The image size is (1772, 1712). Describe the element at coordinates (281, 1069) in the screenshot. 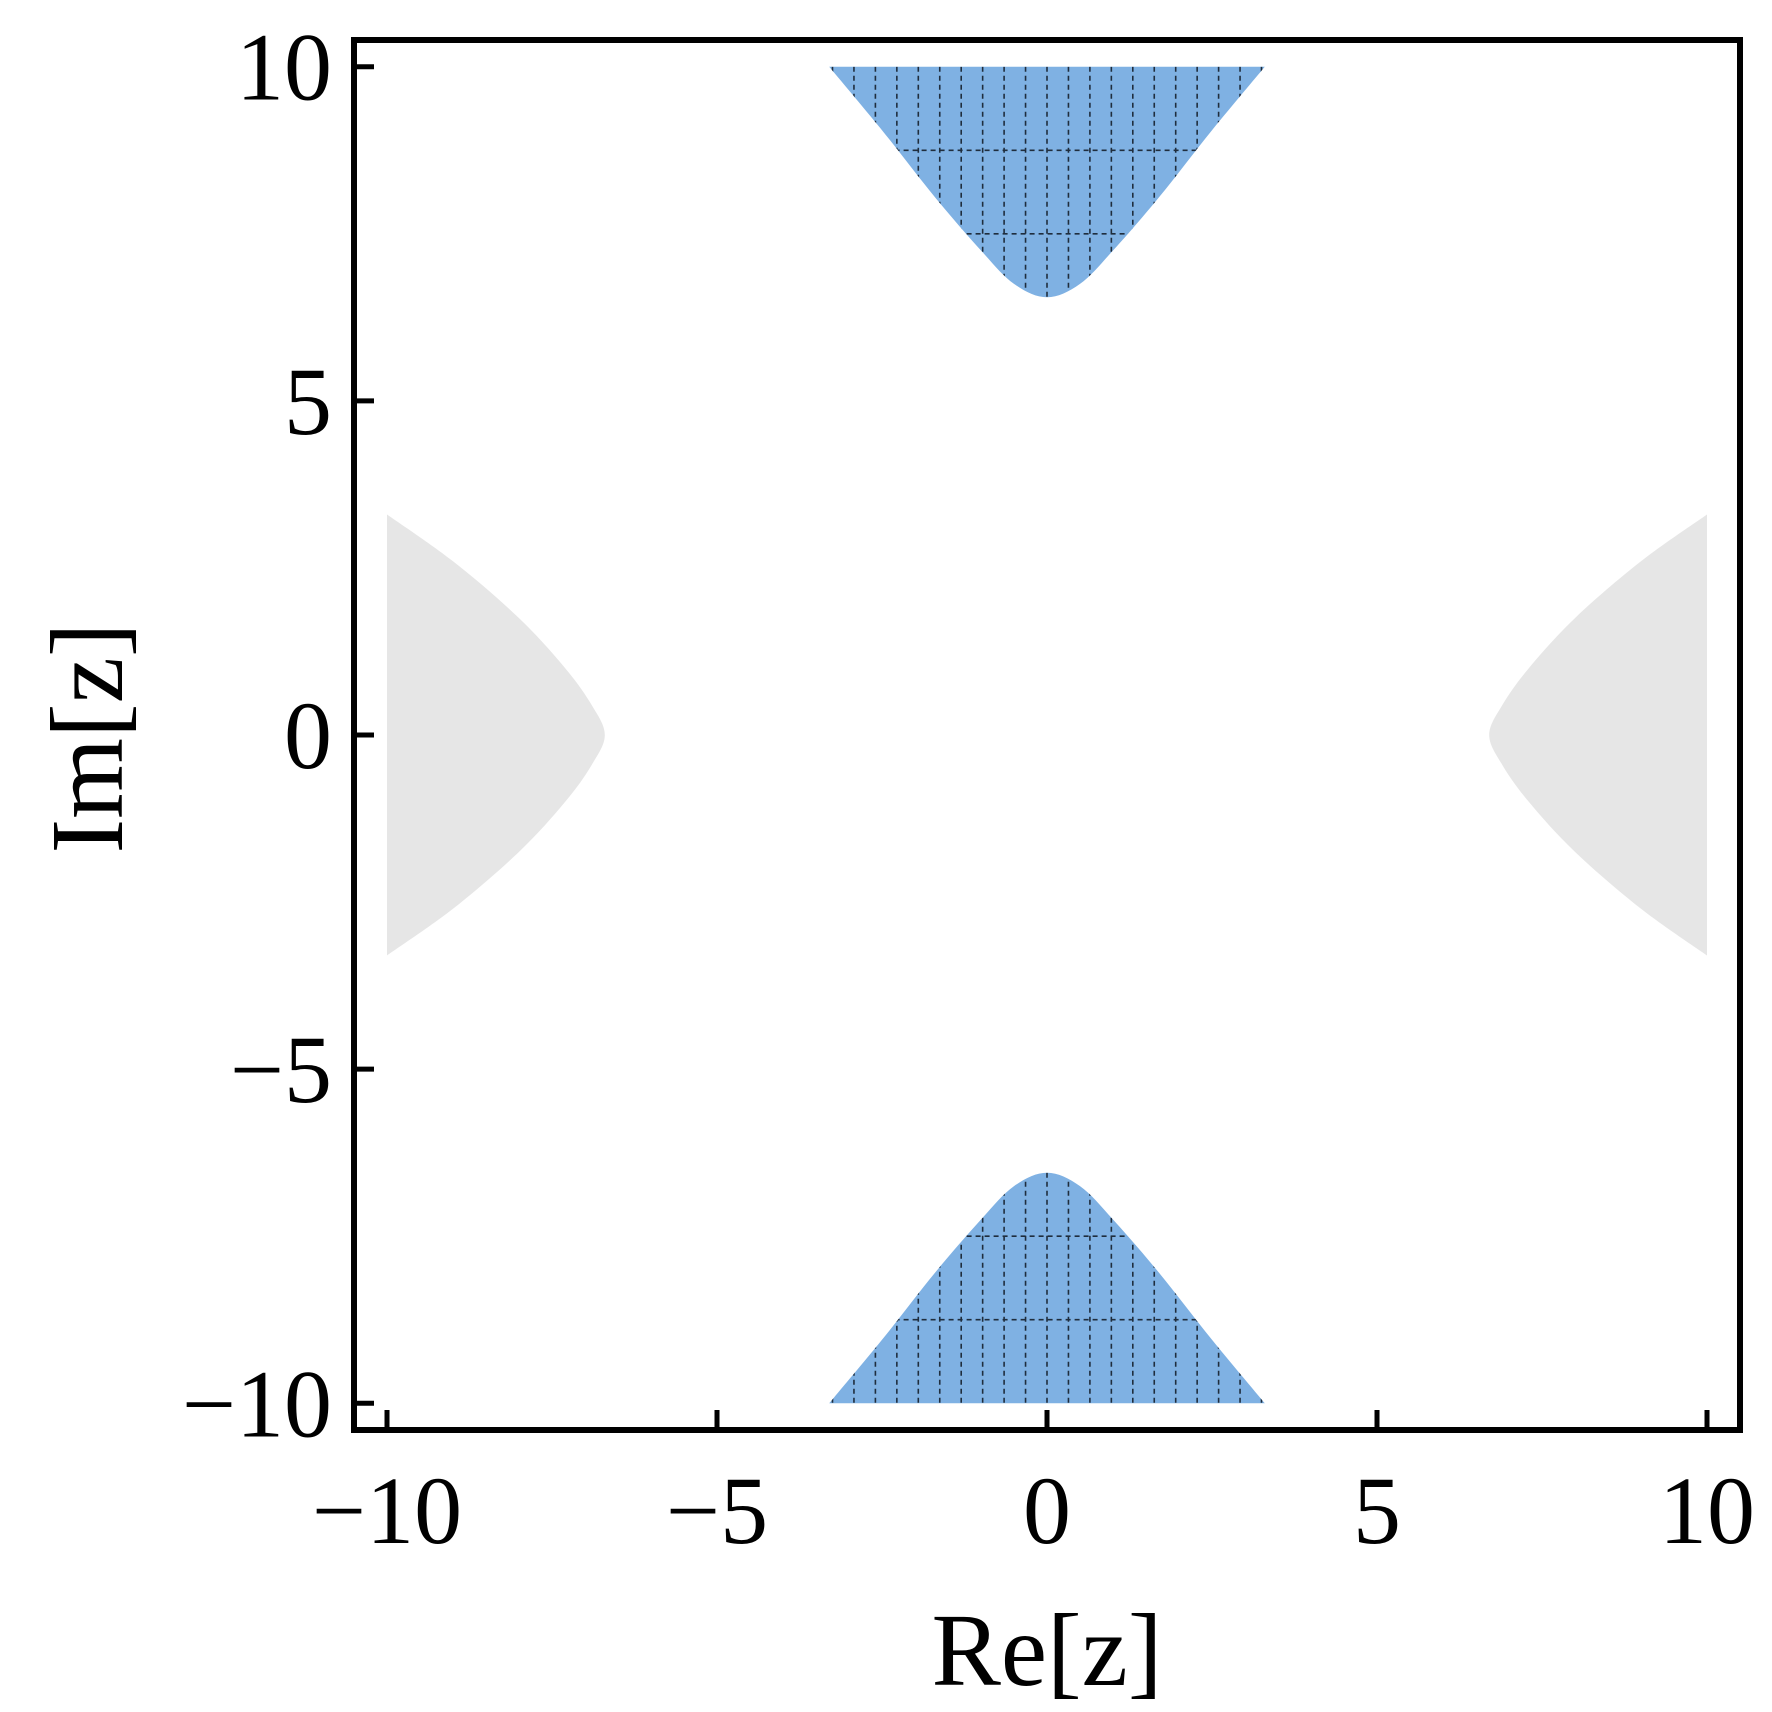

I see `y-tick-label: −5` at that location.